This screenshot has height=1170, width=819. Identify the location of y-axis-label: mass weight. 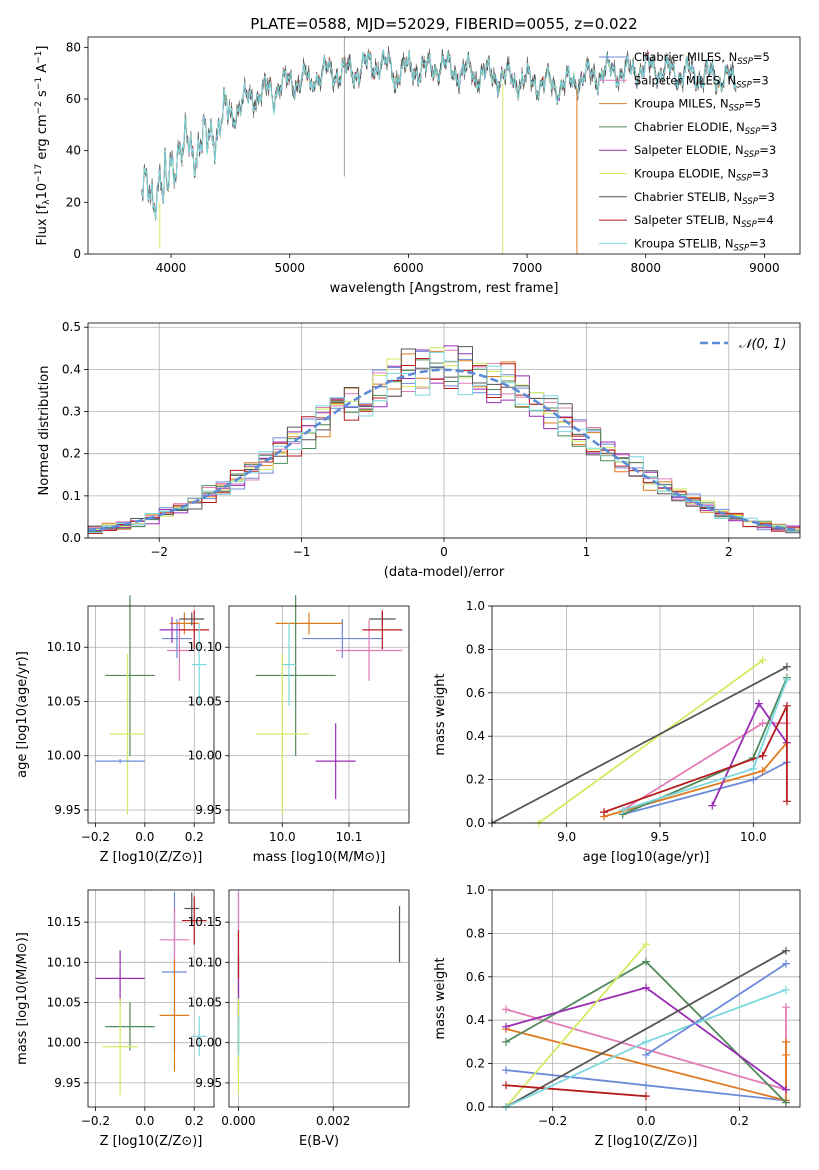
(440, 998).